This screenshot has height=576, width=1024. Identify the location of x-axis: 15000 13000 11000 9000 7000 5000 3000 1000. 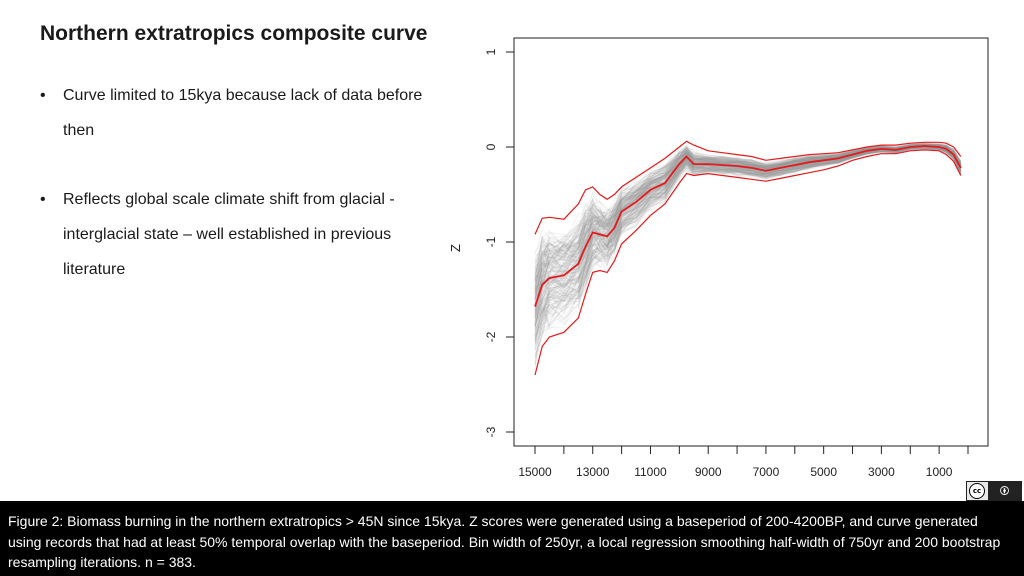
(743, 462).